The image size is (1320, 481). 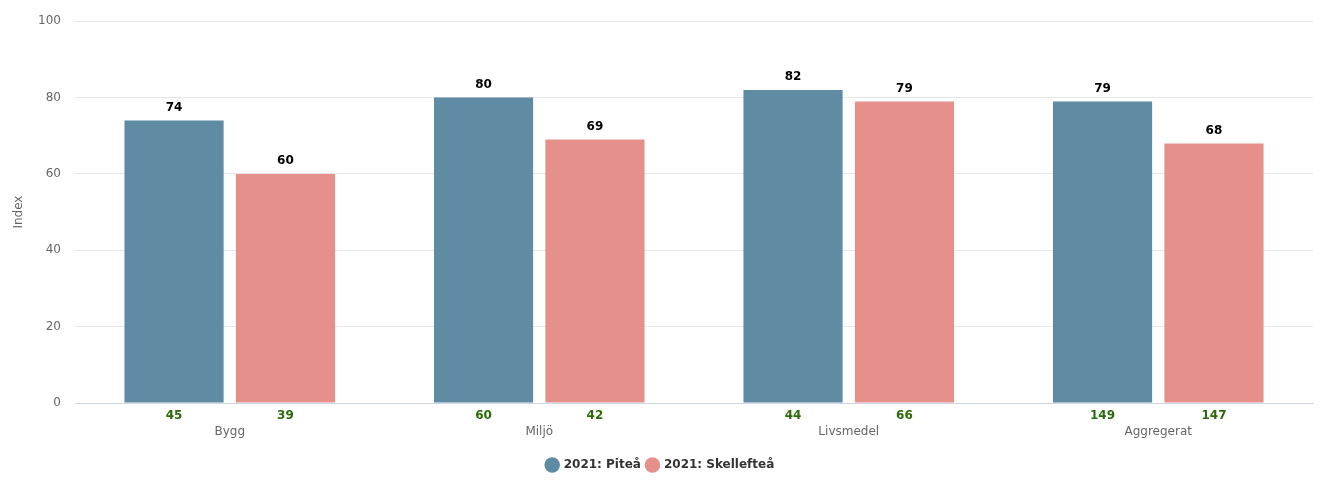 What do you see at coordinates (849, 431) in the screenshot?
I see `x-tick-label: Livsmedel` at bounding box center [849, 431].